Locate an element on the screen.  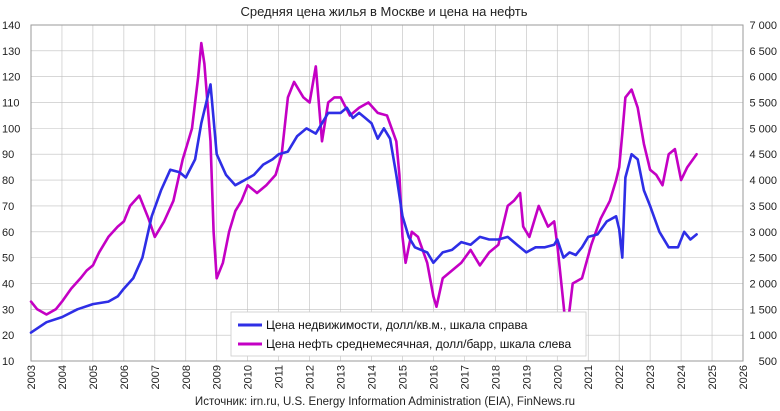
x-tick-label: 2019 is located at coordinates (527, 377).